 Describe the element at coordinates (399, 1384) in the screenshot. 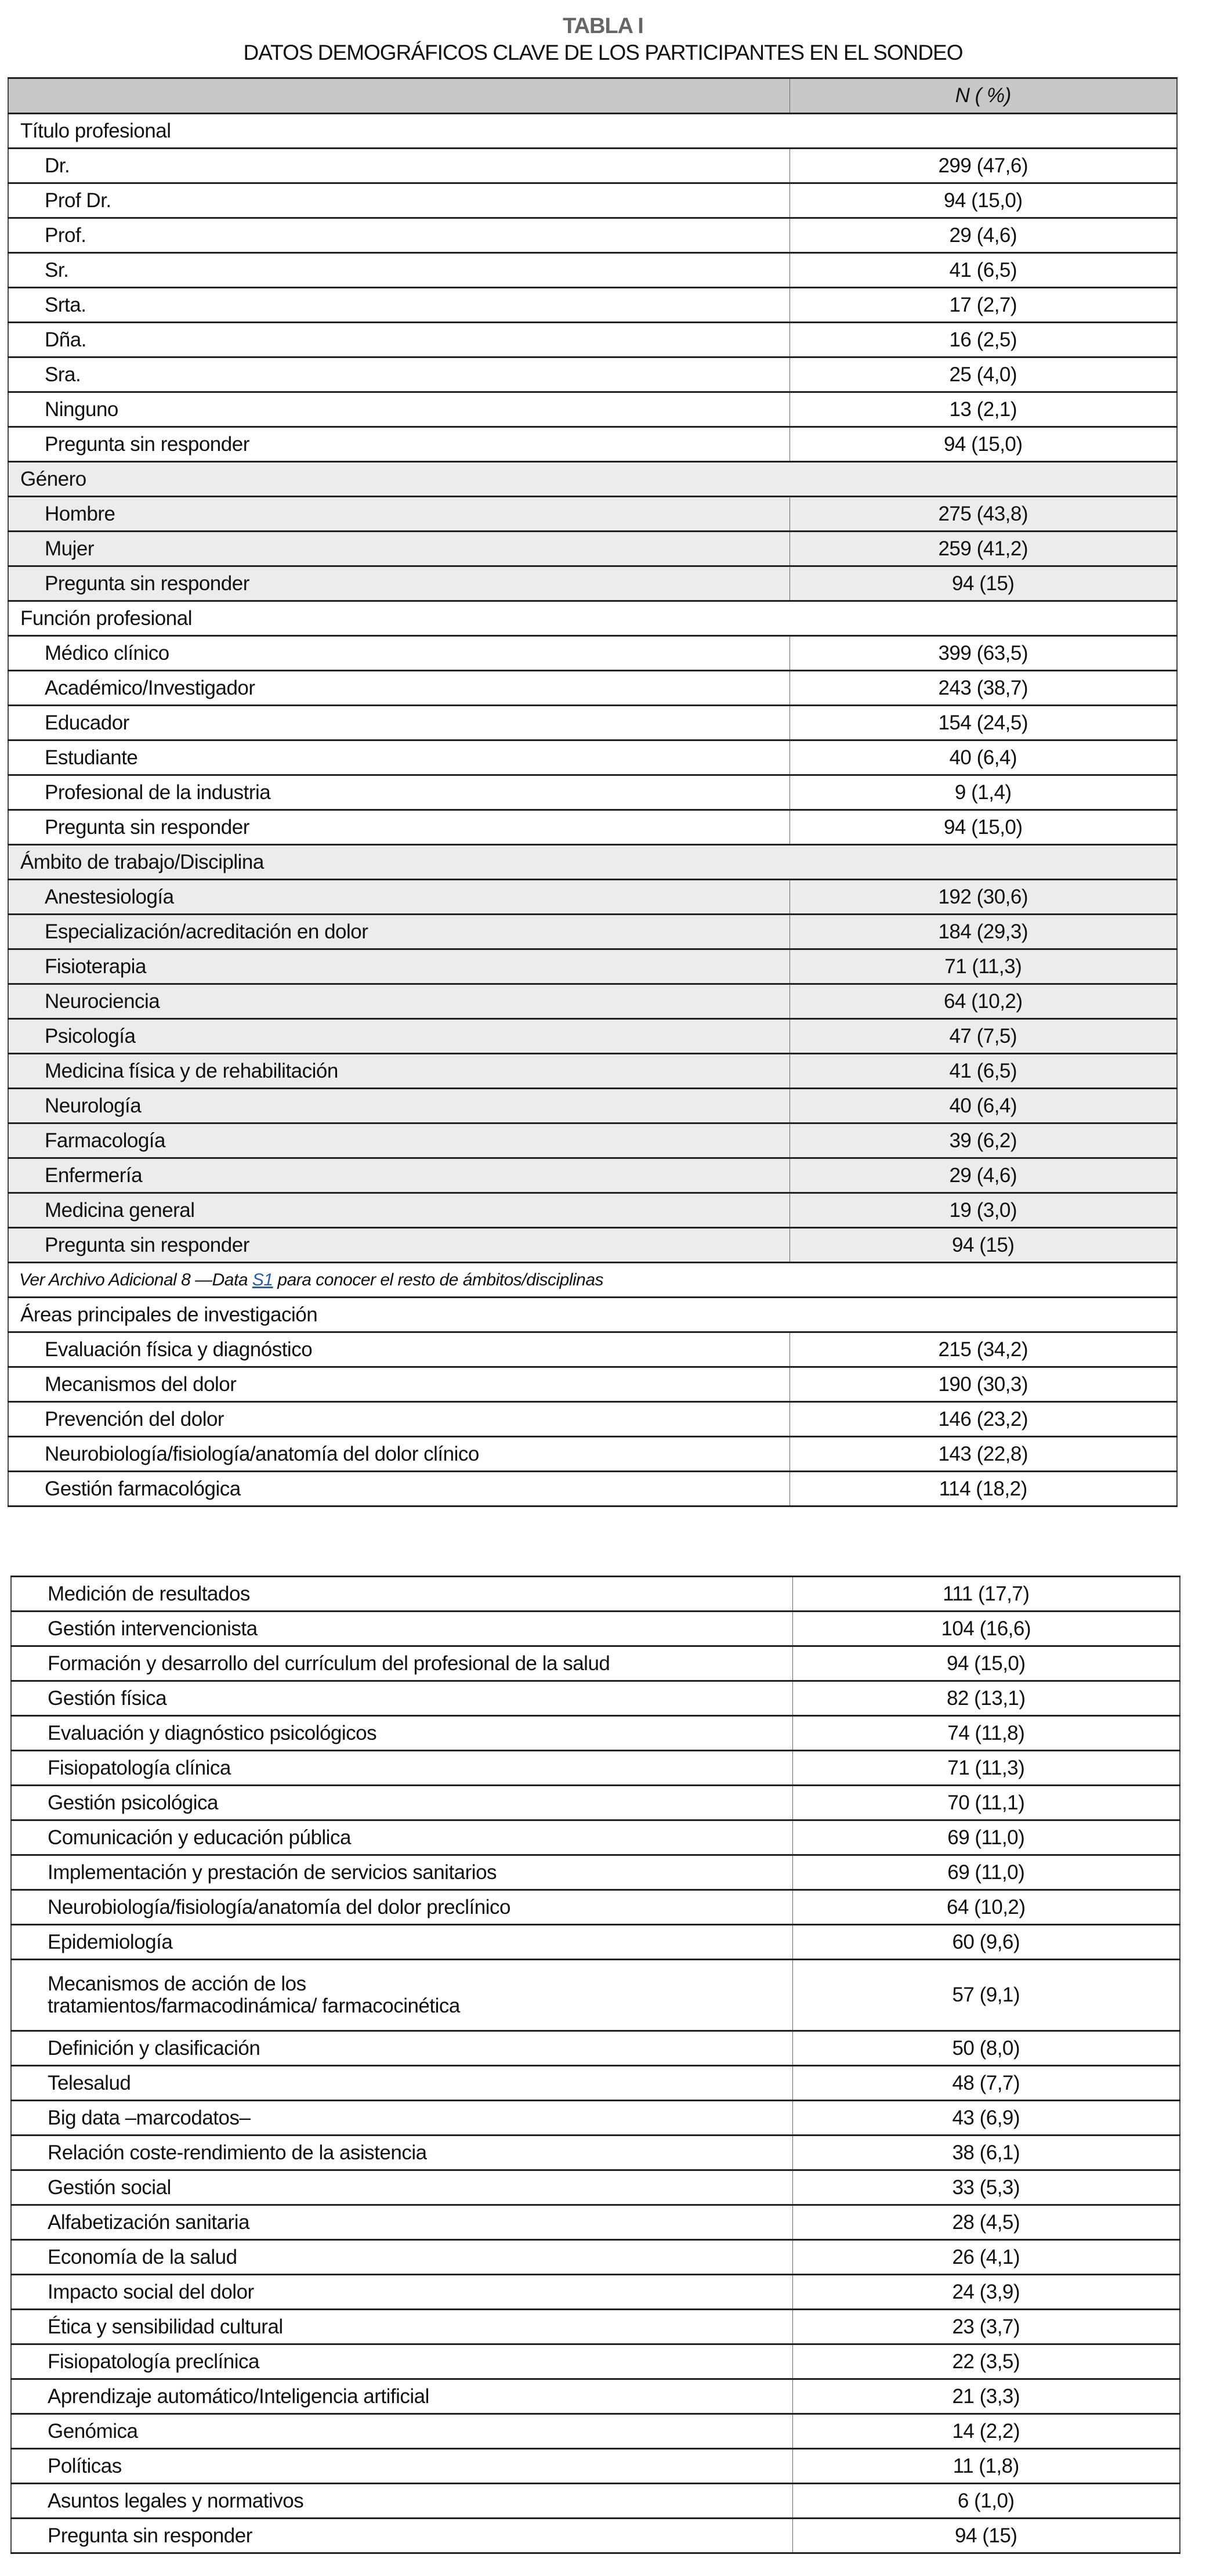

I see `row-label: Mecanismos del dolor` at that location.